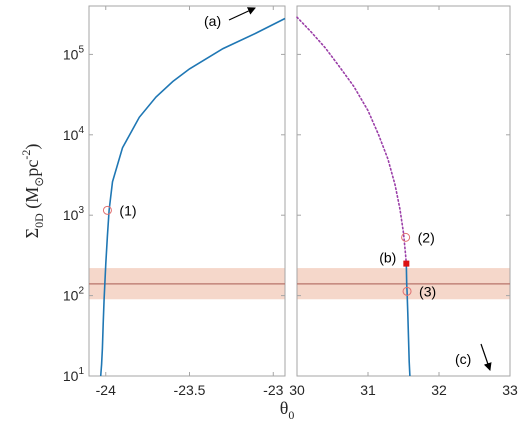  I want to click on y-tick-label: 10², so click(74, 295).